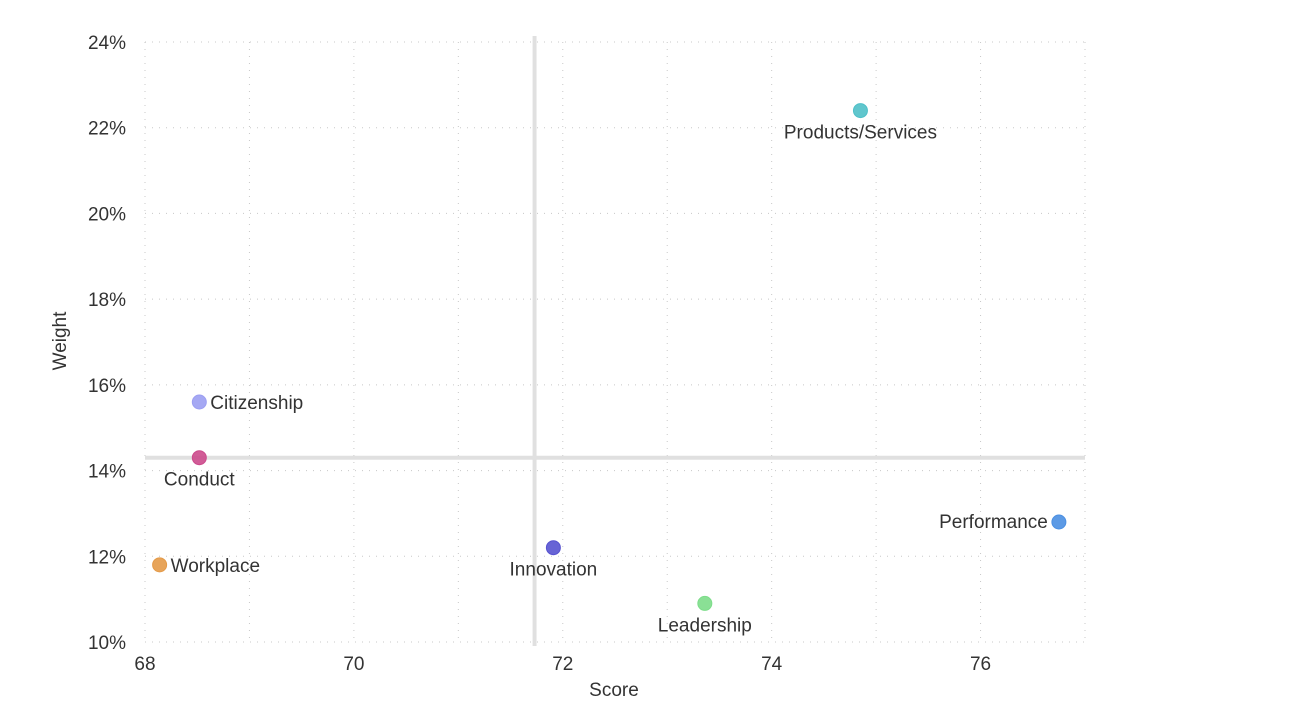 This screenshot has height=720, width=1310. I want to click on point-label-products-services: Products/Services, so click(860, 133).